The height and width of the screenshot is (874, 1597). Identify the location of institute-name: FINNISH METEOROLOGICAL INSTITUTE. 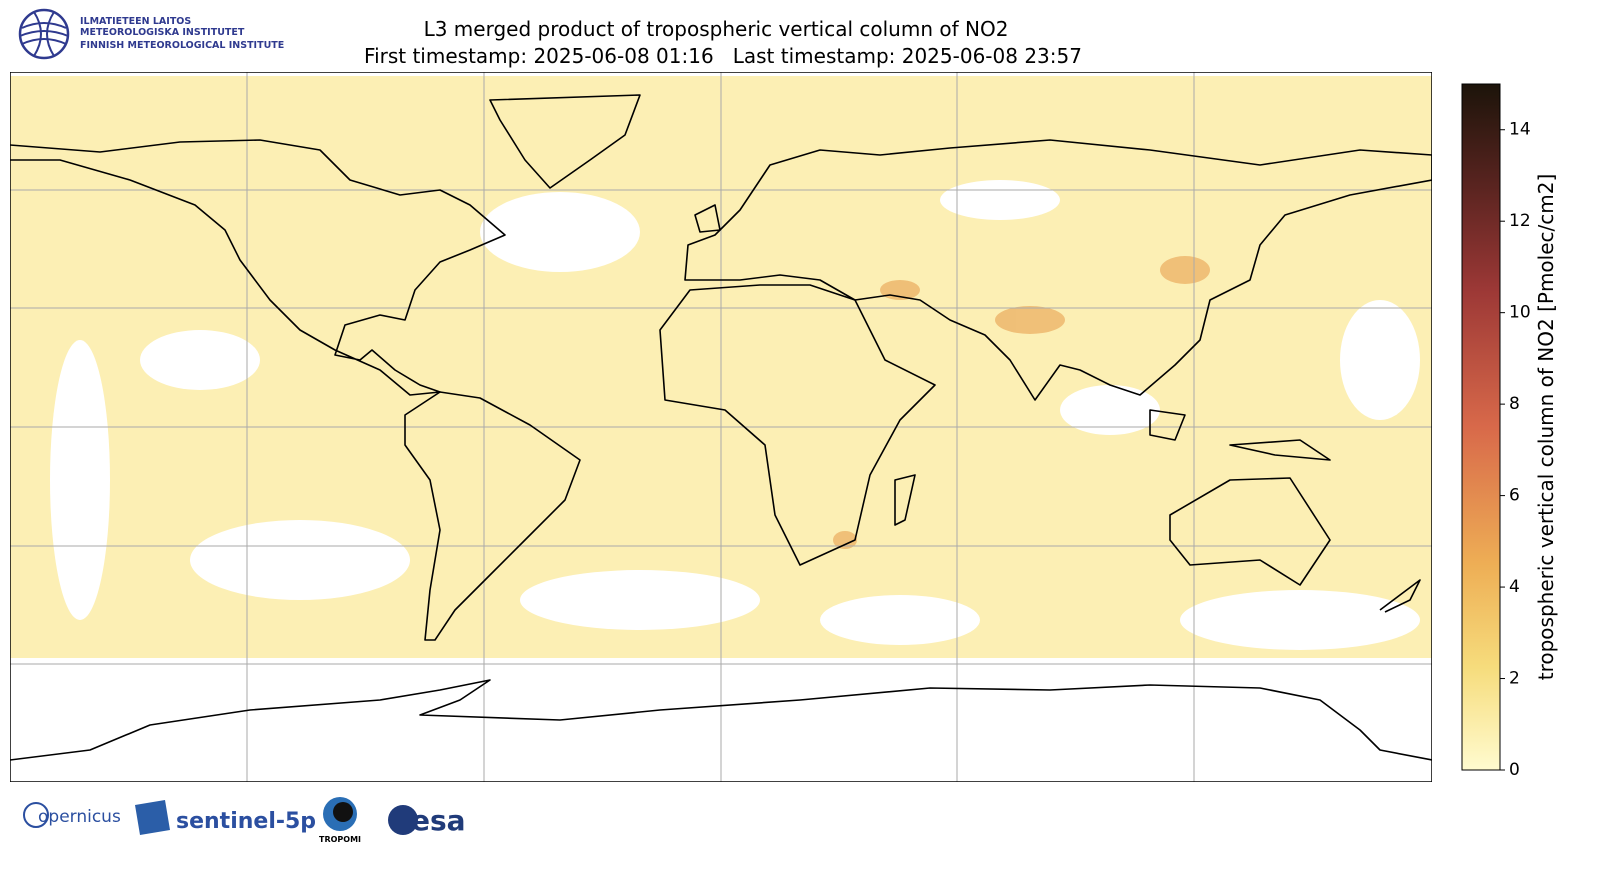
(182, 45).